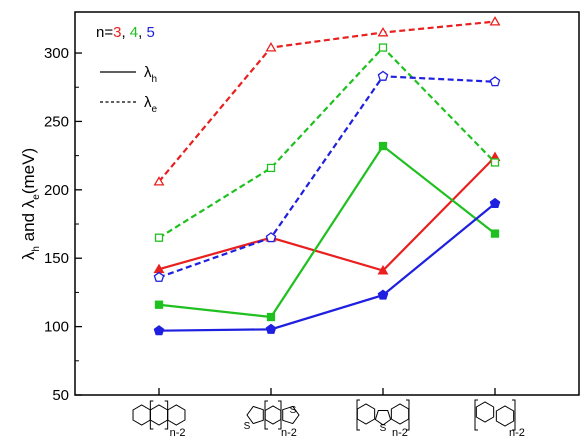 Image resolution: width=584 pixels, height=441 pixels. I want to click on style-legend-label: λh, so click(150, 74).